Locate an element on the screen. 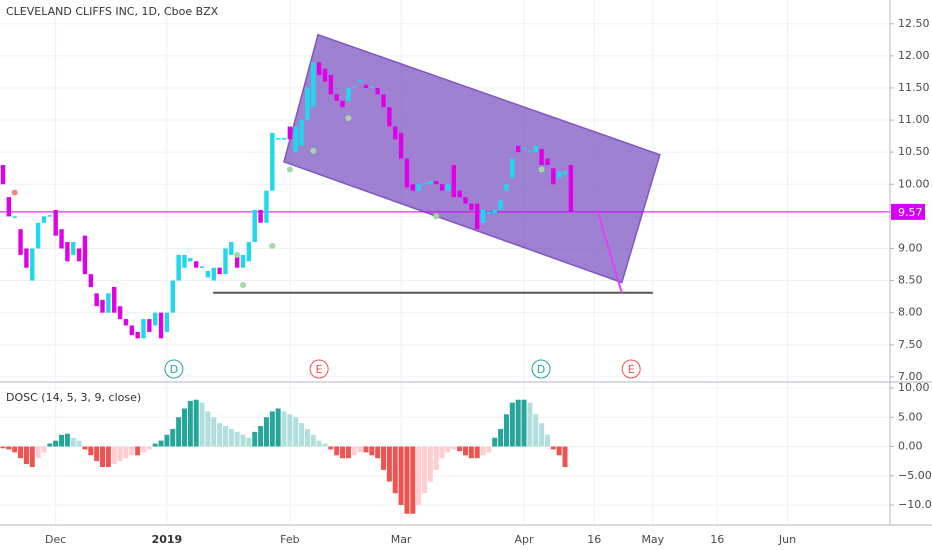  event-label: D is located at coordinates (174, 369).